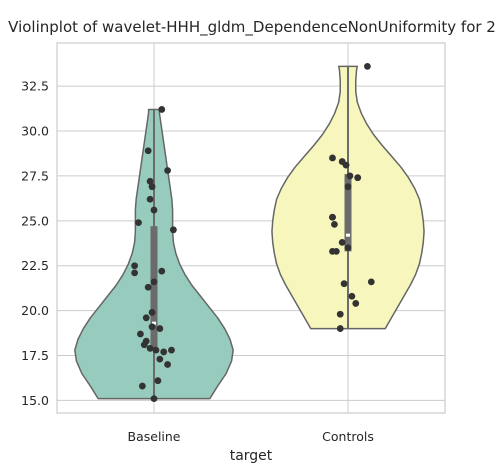 The image size is (501, 473). Describe the element at coordinates (251, 456) in the screenshot. I see `x-axis-label: target` at that location.